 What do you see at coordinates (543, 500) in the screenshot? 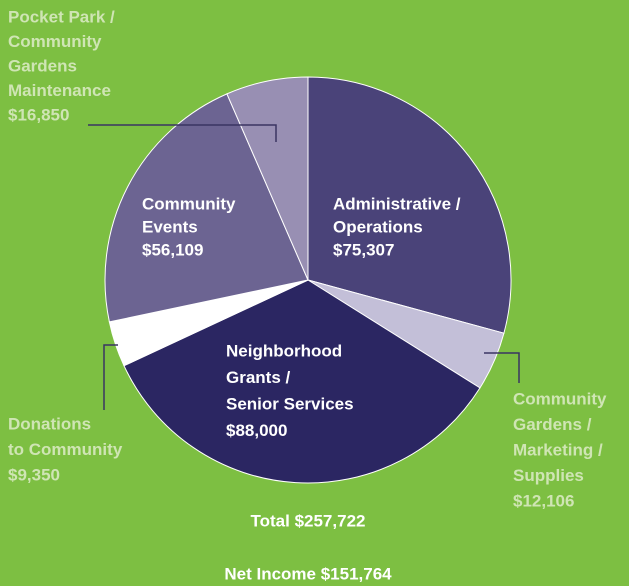
I see `value-label: $12,106` at bounding box center [543, 500].